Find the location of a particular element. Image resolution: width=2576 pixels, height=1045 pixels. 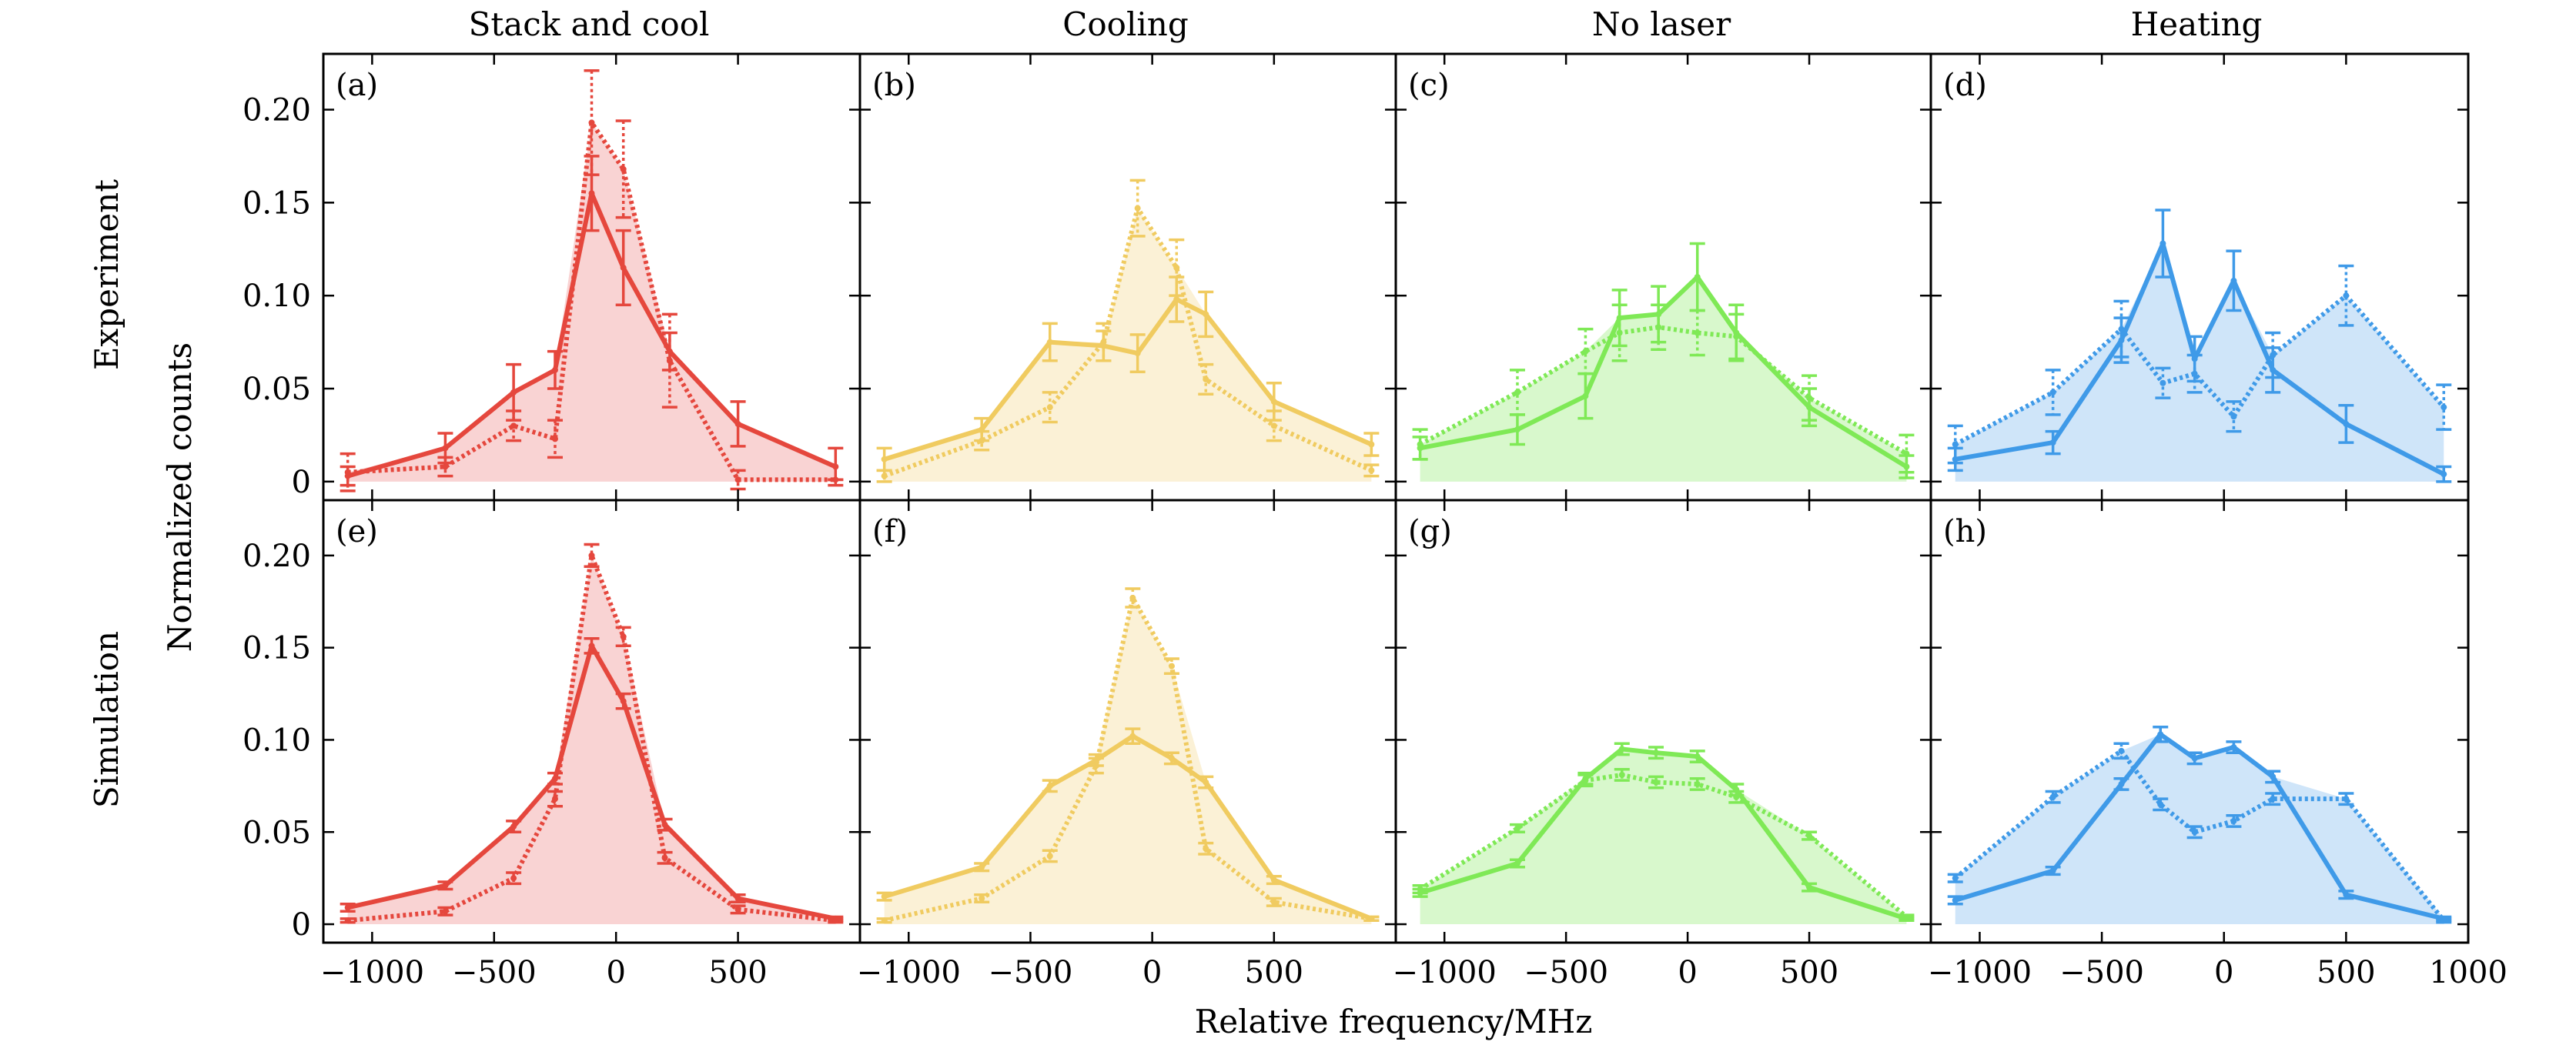

y-tick-label: 0.15 is located at coordinates (277, 203).